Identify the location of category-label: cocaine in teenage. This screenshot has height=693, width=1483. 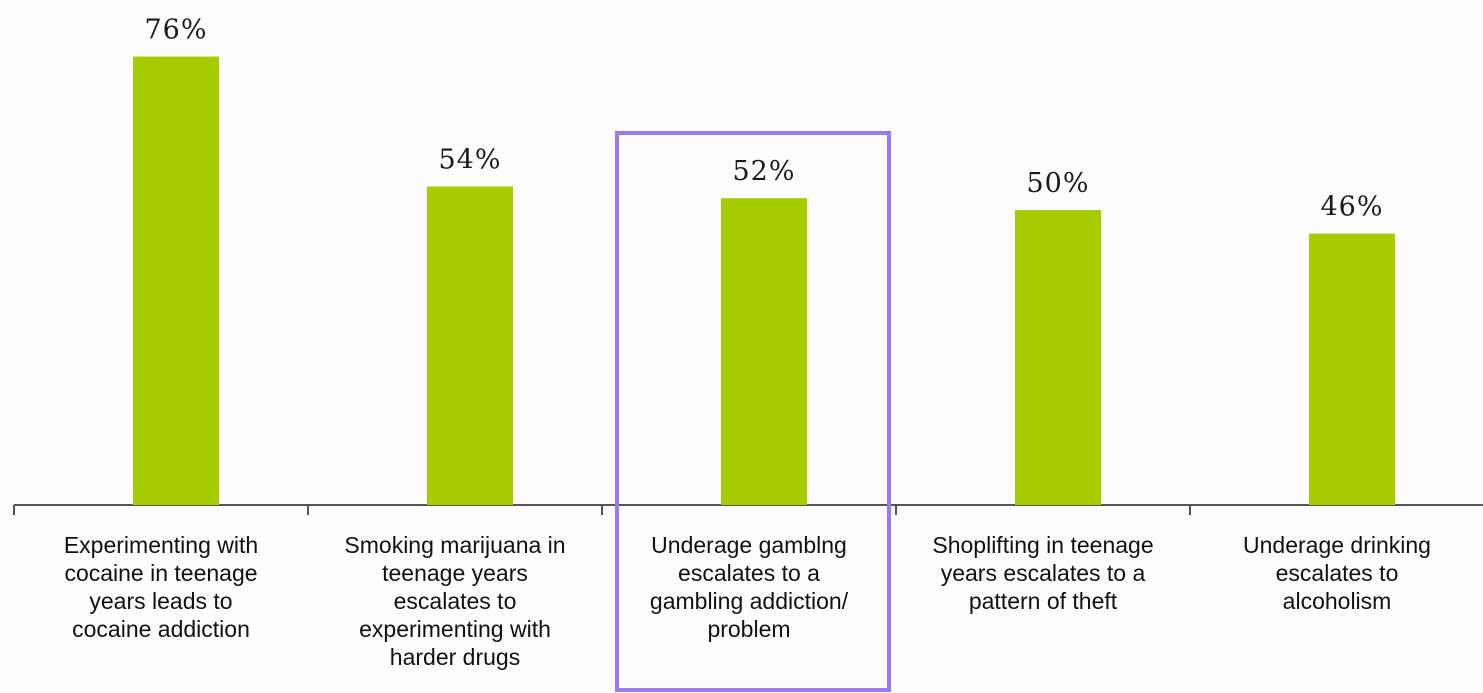
(160, 573).